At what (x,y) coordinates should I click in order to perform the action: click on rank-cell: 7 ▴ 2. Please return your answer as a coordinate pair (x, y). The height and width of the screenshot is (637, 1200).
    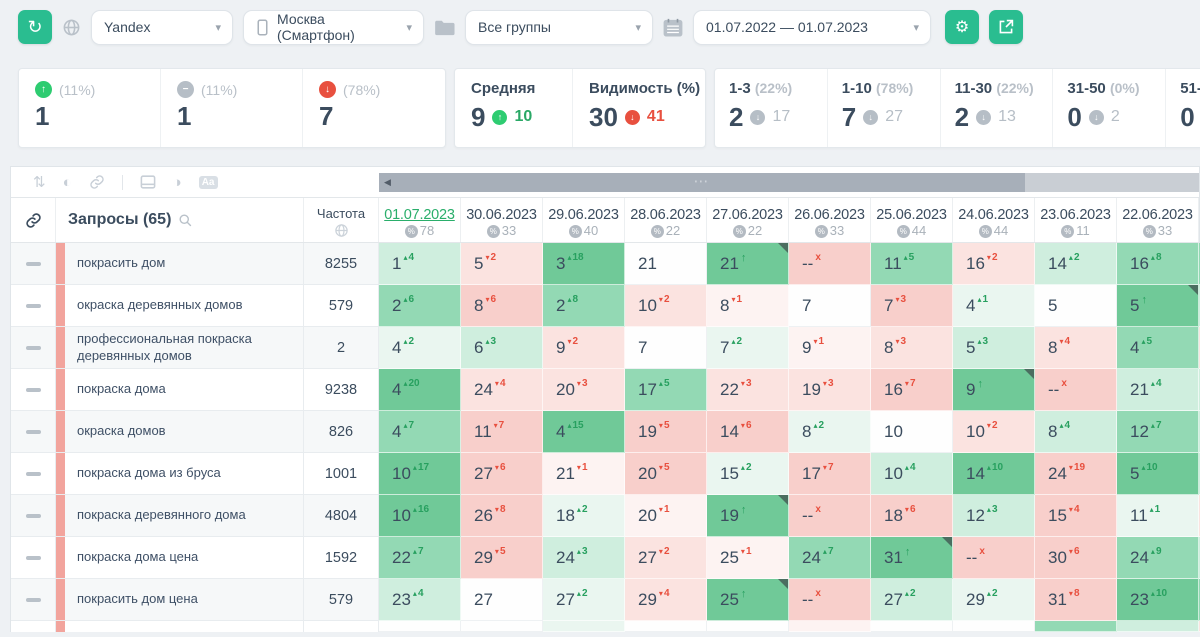
    Looking at the image, I should click on (748, 348).